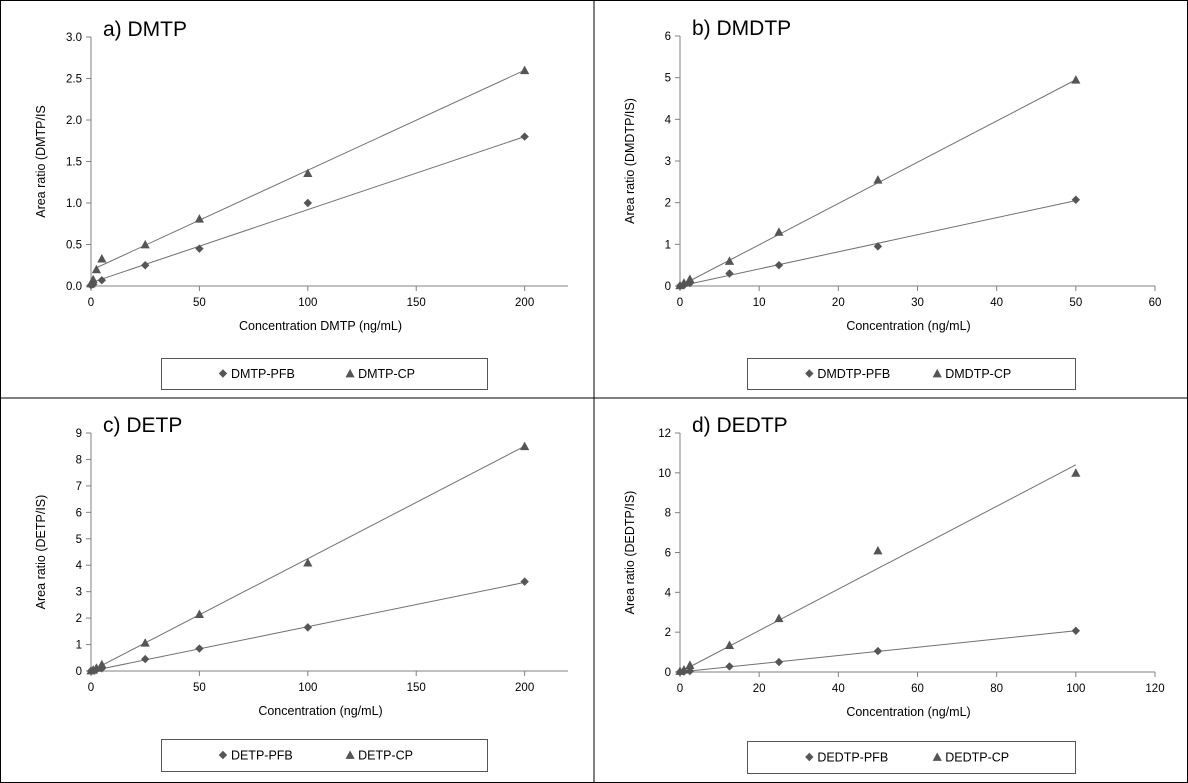 The height and width of the screenshot is (783, 1188). What do you see at coordinates (41, 552) in the screenshot?
I see `y-axis-label: Area ratio (DETP/IS)` at bounding box center [41, 552].